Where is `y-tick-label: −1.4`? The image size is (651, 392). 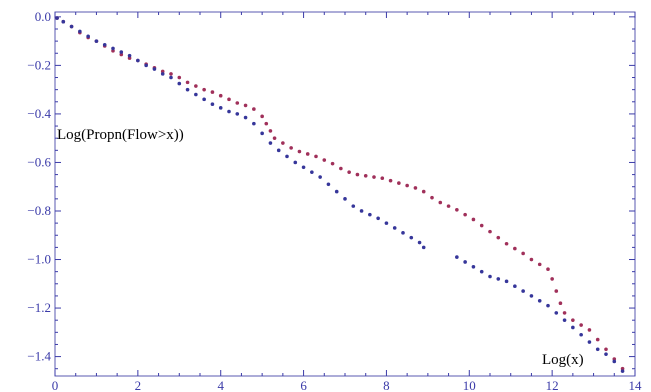 y-tick-label: −1.4 is located at coordinates (39, 356).